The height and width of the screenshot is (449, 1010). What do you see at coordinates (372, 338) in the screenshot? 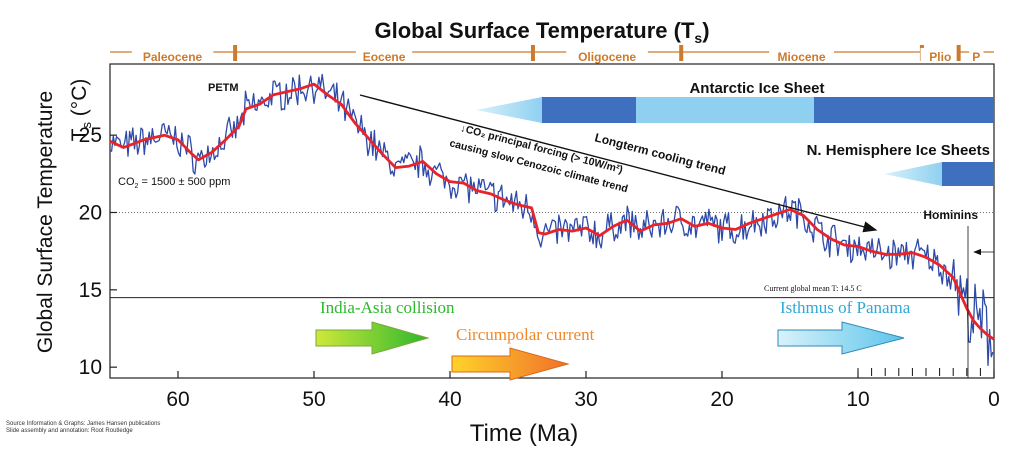
I see `india-asia-arrow` at bounding box center [372, 338].